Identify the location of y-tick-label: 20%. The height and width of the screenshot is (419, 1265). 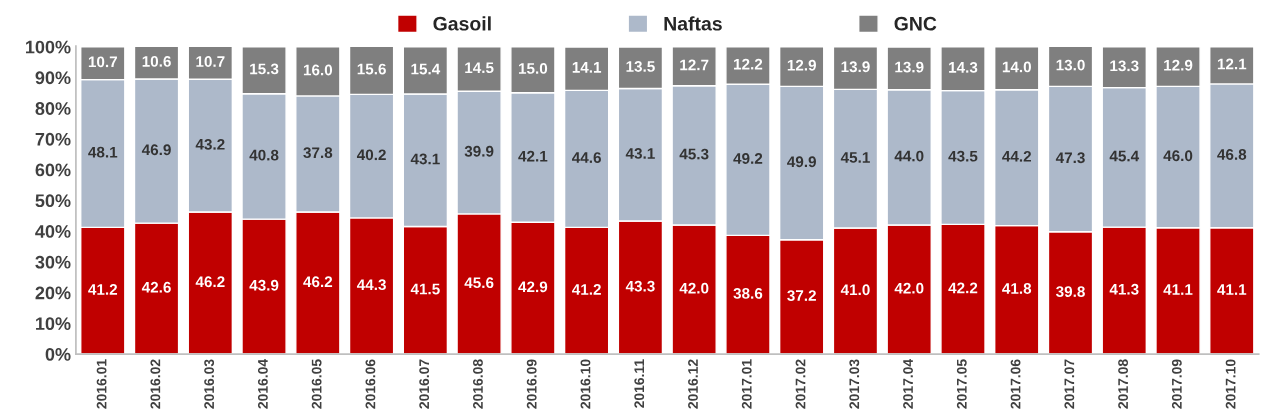
(53, 293).